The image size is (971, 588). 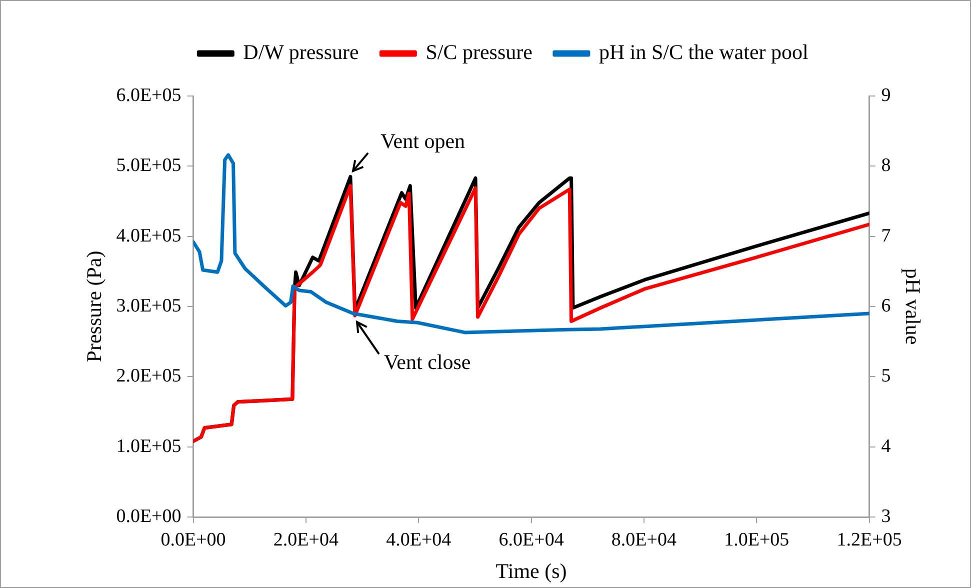 What do you see at coordinates (149, 376) in the screenshot?
I see `y-tick-label: 2.0E+05` at bounding box center [149, 376].